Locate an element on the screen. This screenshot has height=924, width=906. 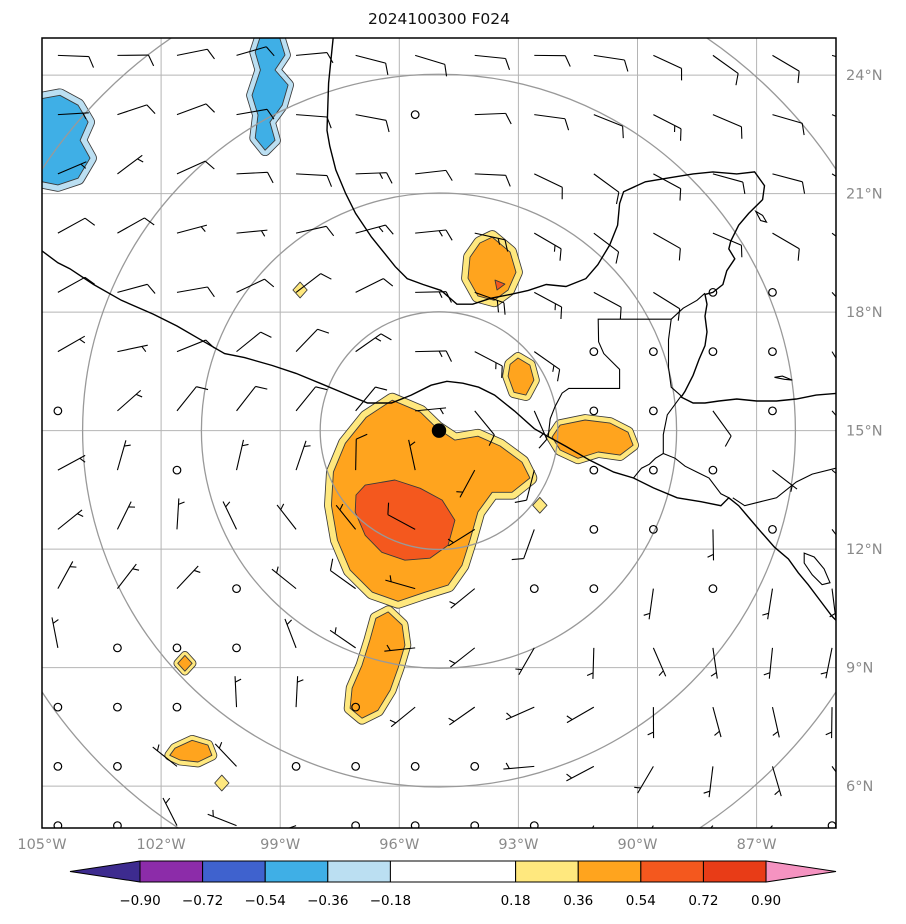
lat-tick-label: 24°N is located at coordinates (864, 76).